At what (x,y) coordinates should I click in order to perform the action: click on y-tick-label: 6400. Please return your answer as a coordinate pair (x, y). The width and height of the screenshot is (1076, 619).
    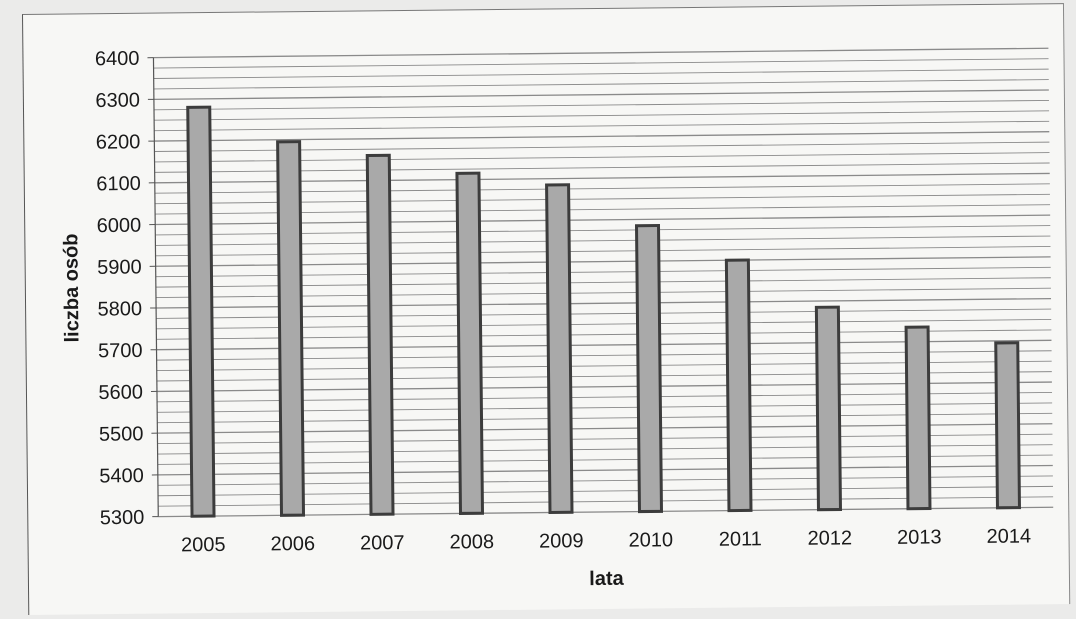
    Looking at the image, I should click on (117, 59).